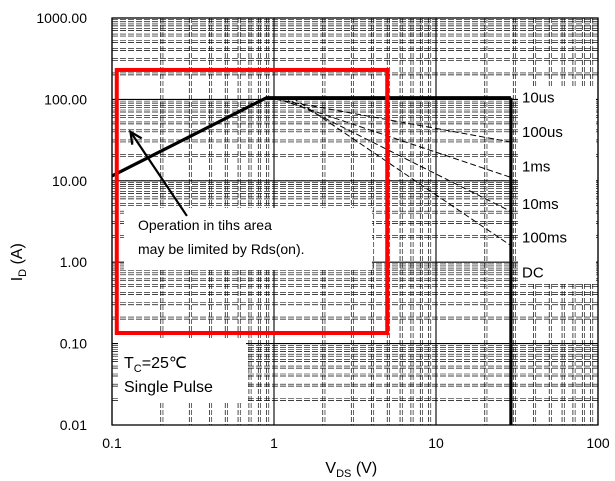 The height and width of the screenshot is (481, 615). I want to click on curve-label-100ms: 100ms, so click(544, 238).